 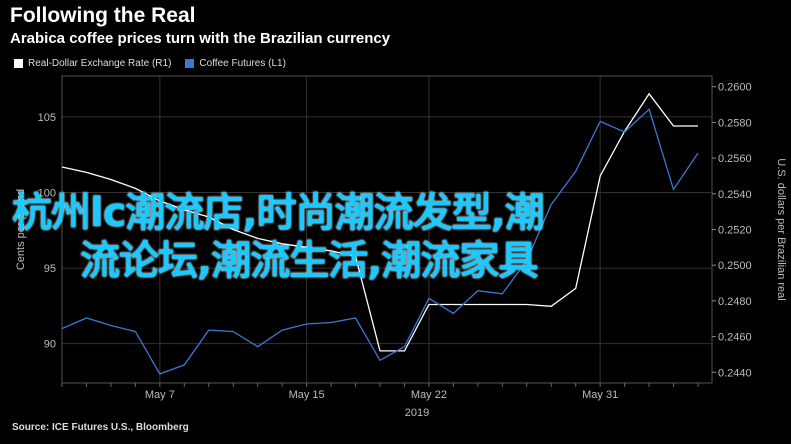 What do you see at coordinates (735, 302) in the screenshot?
I see `right-tick-label: 0.2480` at bounding box center [735, 302].